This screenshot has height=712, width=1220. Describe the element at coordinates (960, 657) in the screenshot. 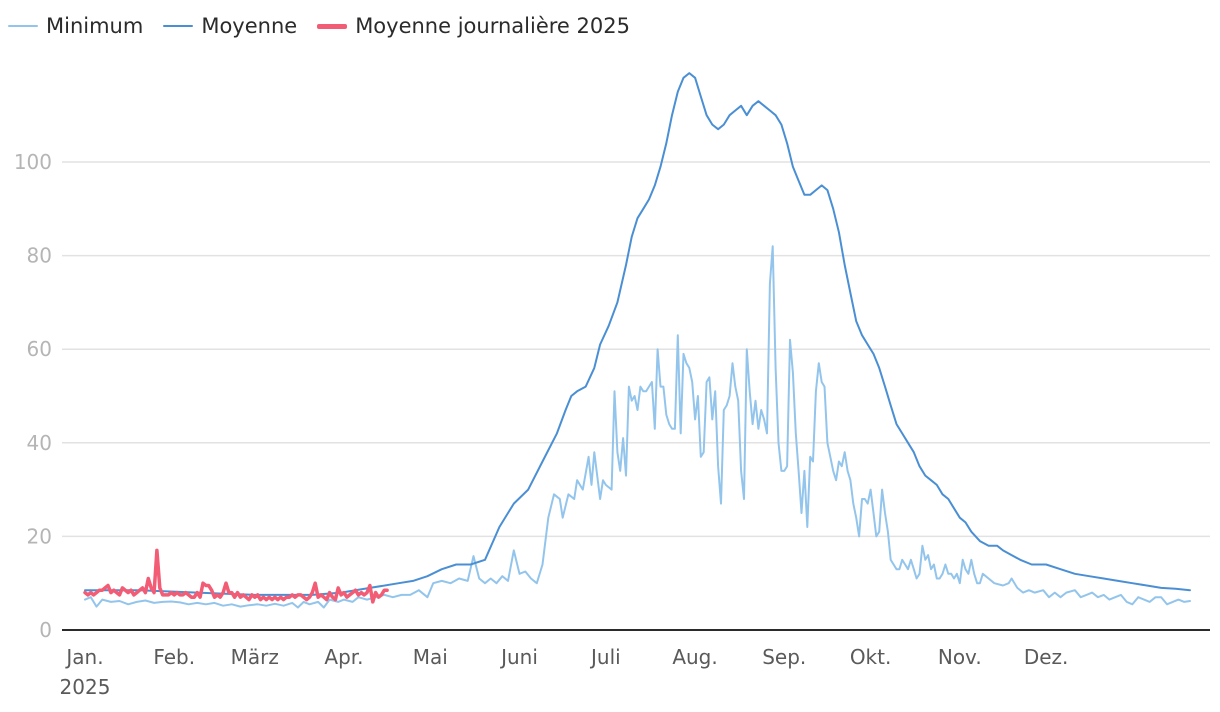

I see `x-tick-label-10: Nov.` at that location.